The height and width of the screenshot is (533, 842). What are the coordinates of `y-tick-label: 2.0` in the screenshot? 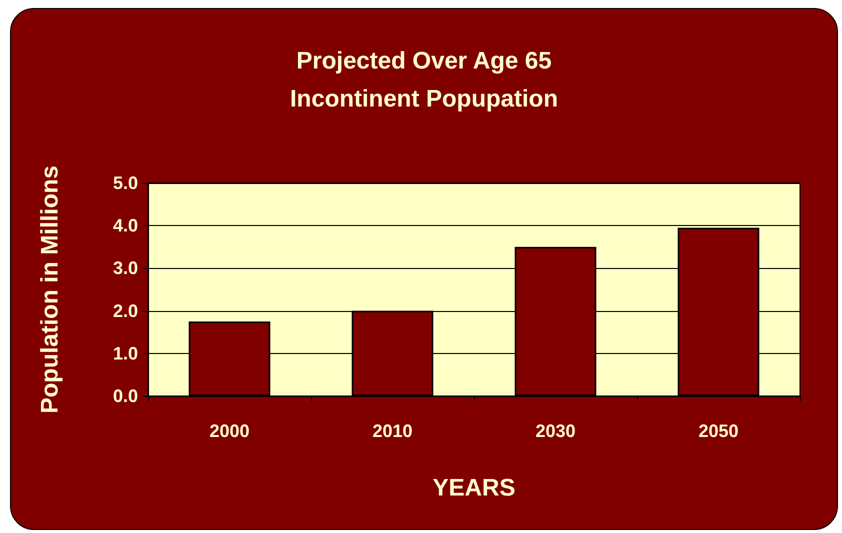 It's located at (125, 310).